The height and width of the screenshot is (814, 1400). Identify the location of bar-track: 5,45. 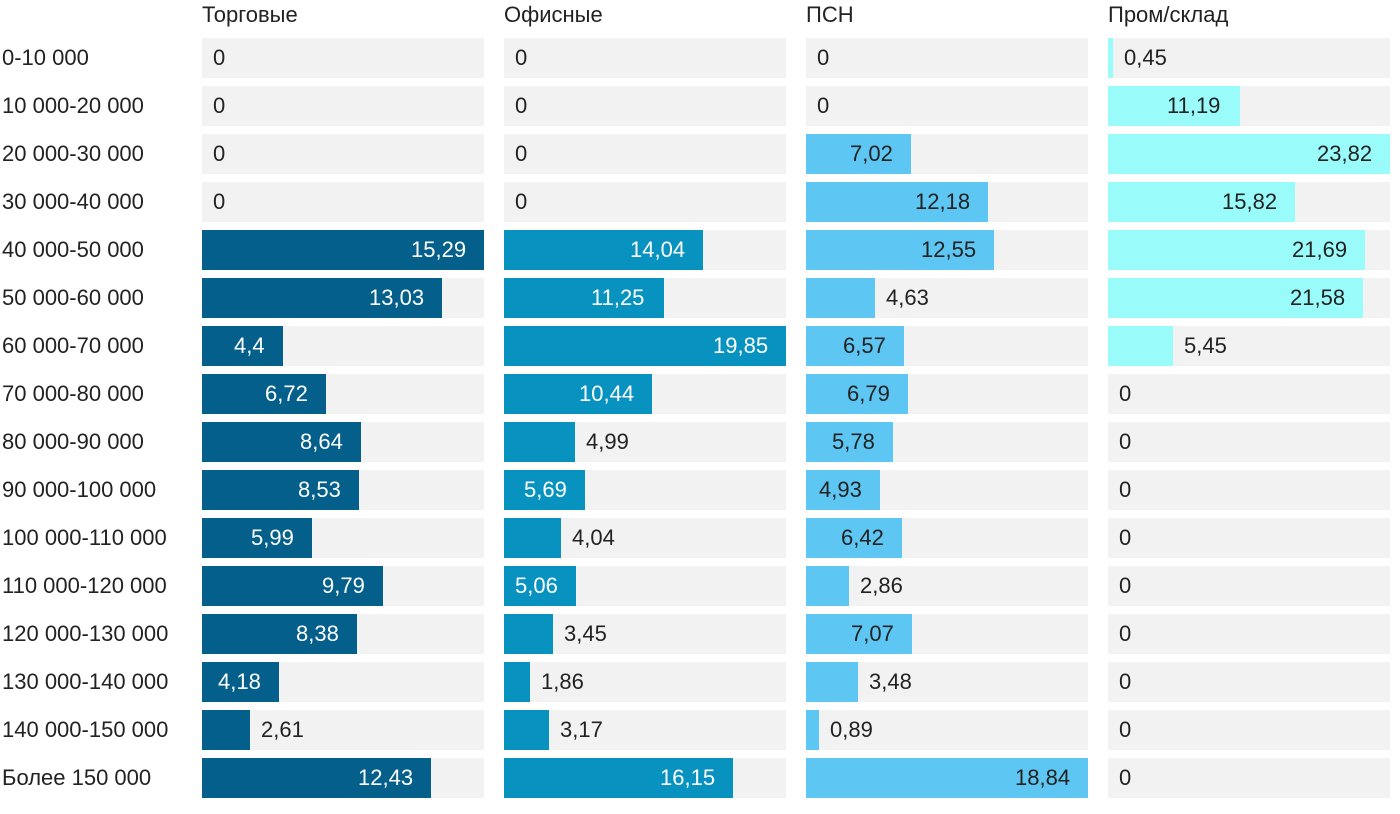
(1249, 346).